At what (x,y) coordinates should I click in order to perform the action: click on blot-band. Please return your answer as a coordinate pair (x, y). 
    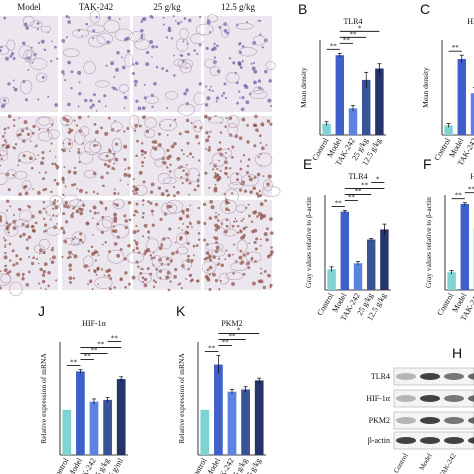
    Looking at the image, I should click on (406, 420).